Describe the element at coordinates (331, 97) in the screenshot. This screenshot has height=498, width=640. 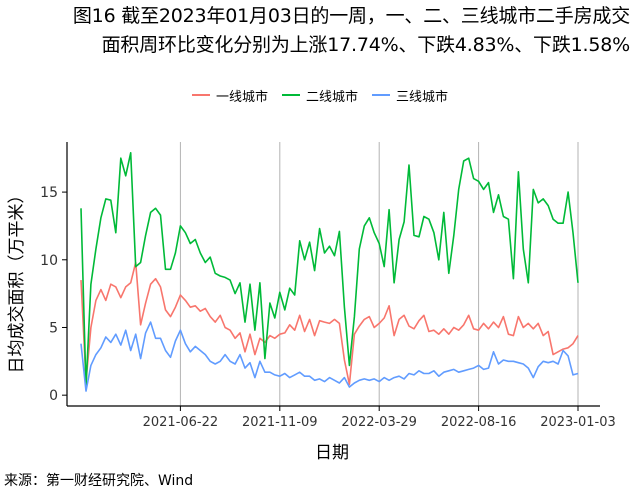
I see `legend-label-tier2: 二线城市` at that location.